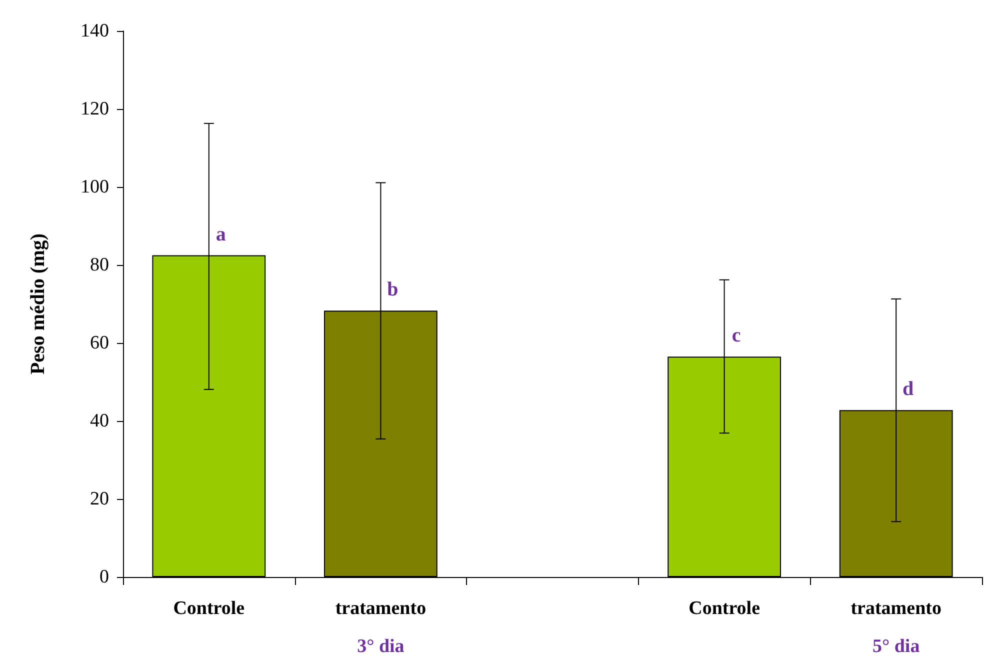  I want to click on y-tick-label: 140, so click(94, 31).